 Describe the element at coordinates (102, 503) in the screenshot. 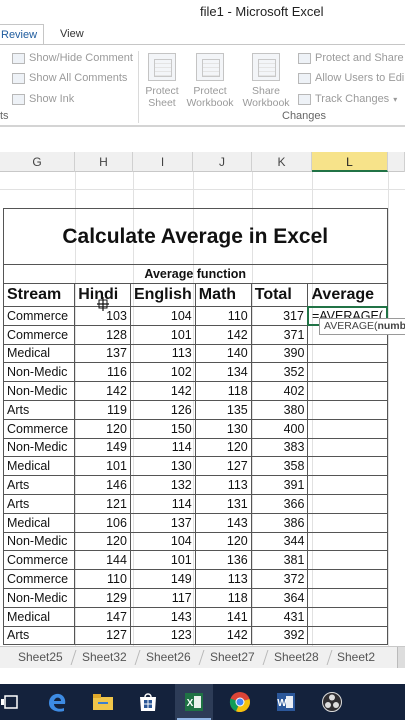

I see `score-cell: 121` at that location.